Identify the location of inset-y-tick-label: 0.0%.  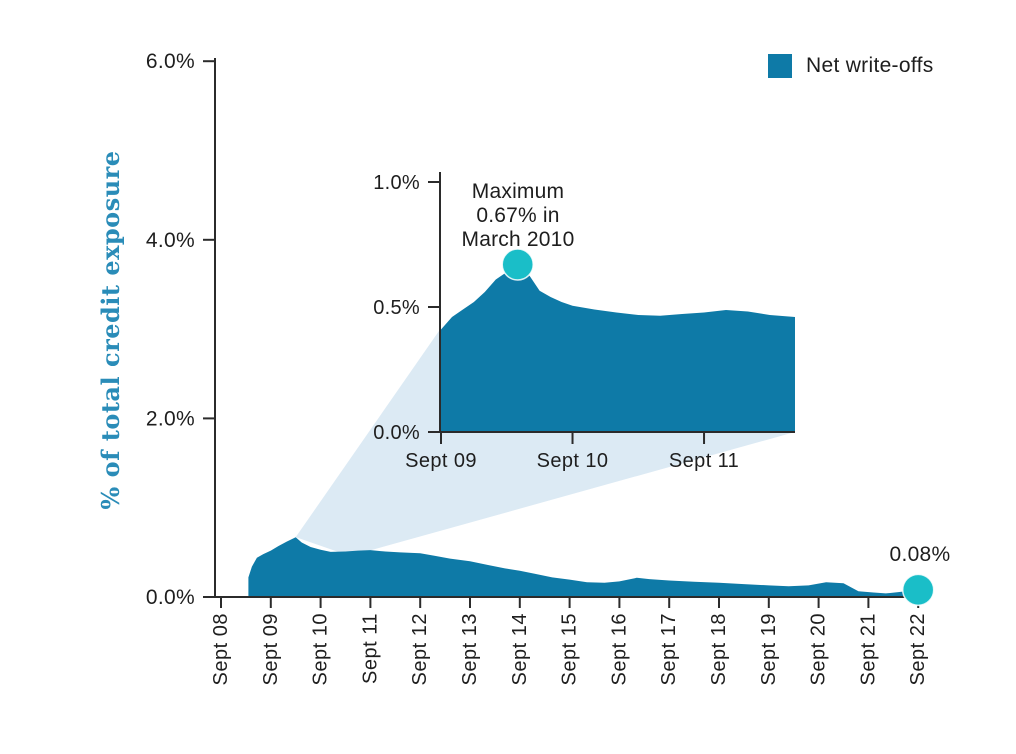
(396, 433).